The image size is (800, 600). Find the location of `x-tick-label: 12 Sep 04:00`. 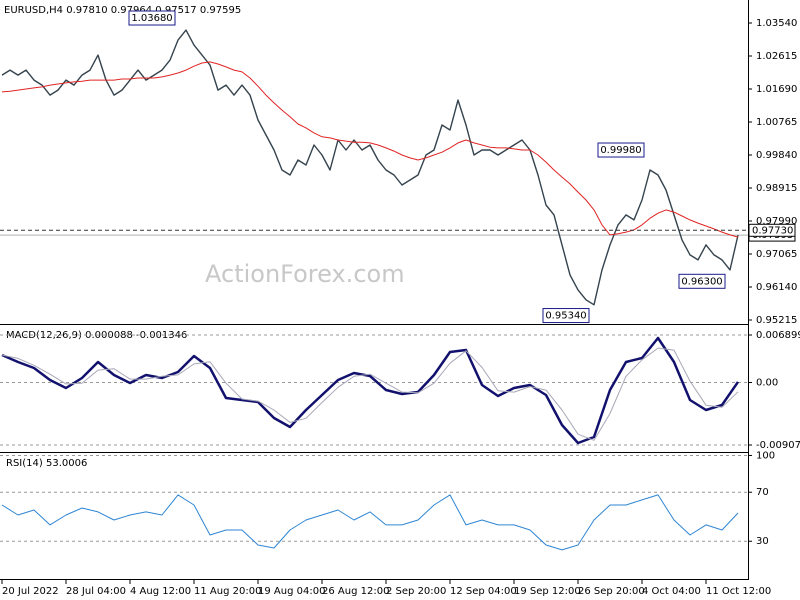

x-tick-label: 12 Sep 04:00 is located at coordinates (483, 591).